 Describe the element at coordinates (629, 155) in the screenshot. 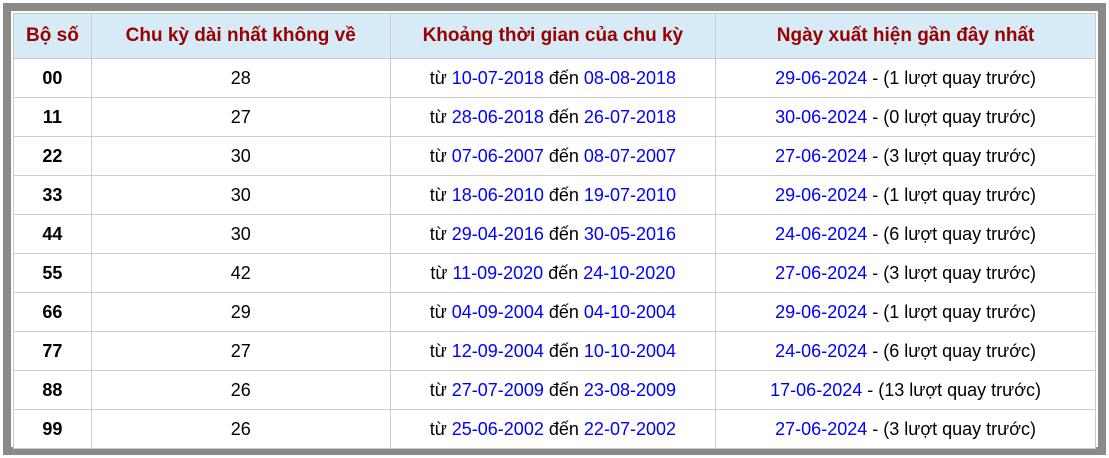

I see `to-date-link: 08-07-2007` at that location.